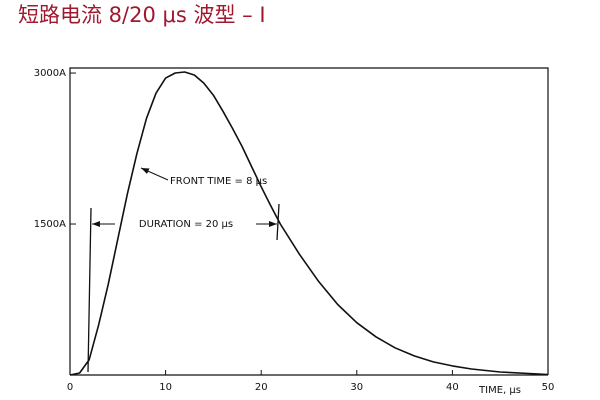 This screenshot has width=600, height=400. Describe the element at coordinates (186, 224) in the screenshot. I see `annotation: DURATION = 20 μs` at that location.